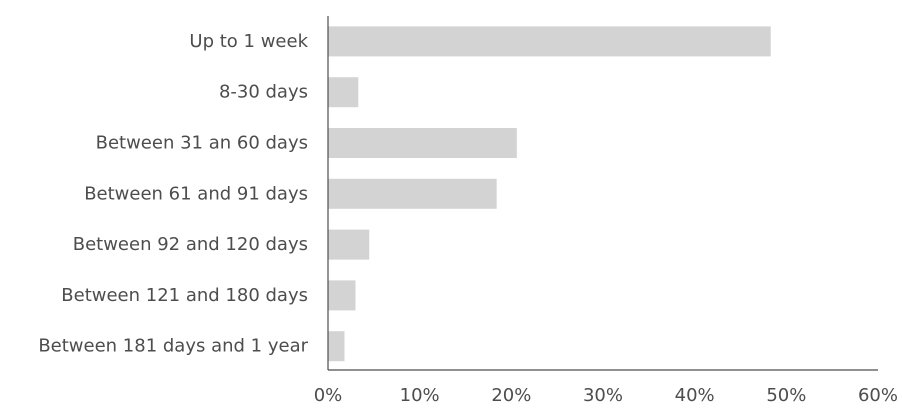 The height and width of the screenshot is (408, 902). Describe the element at coordinates (190, 244) in the screenshot. I see `category-label-4: Between 92 and 120 days` at that location.